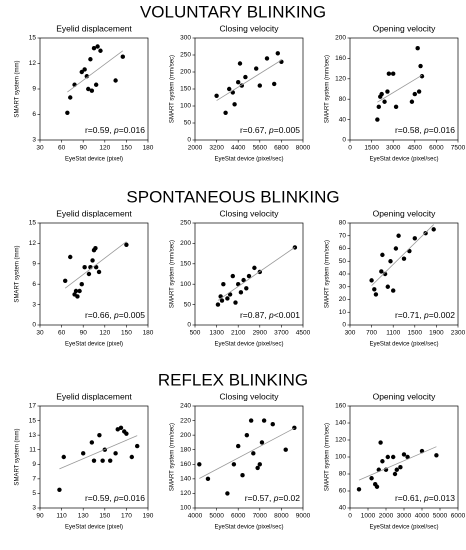 This screenshot has width=466, height=550. What do you see at coordinates (402, 255) in the screenshot?
I see `trend-line` at bounding box center [402, 255].